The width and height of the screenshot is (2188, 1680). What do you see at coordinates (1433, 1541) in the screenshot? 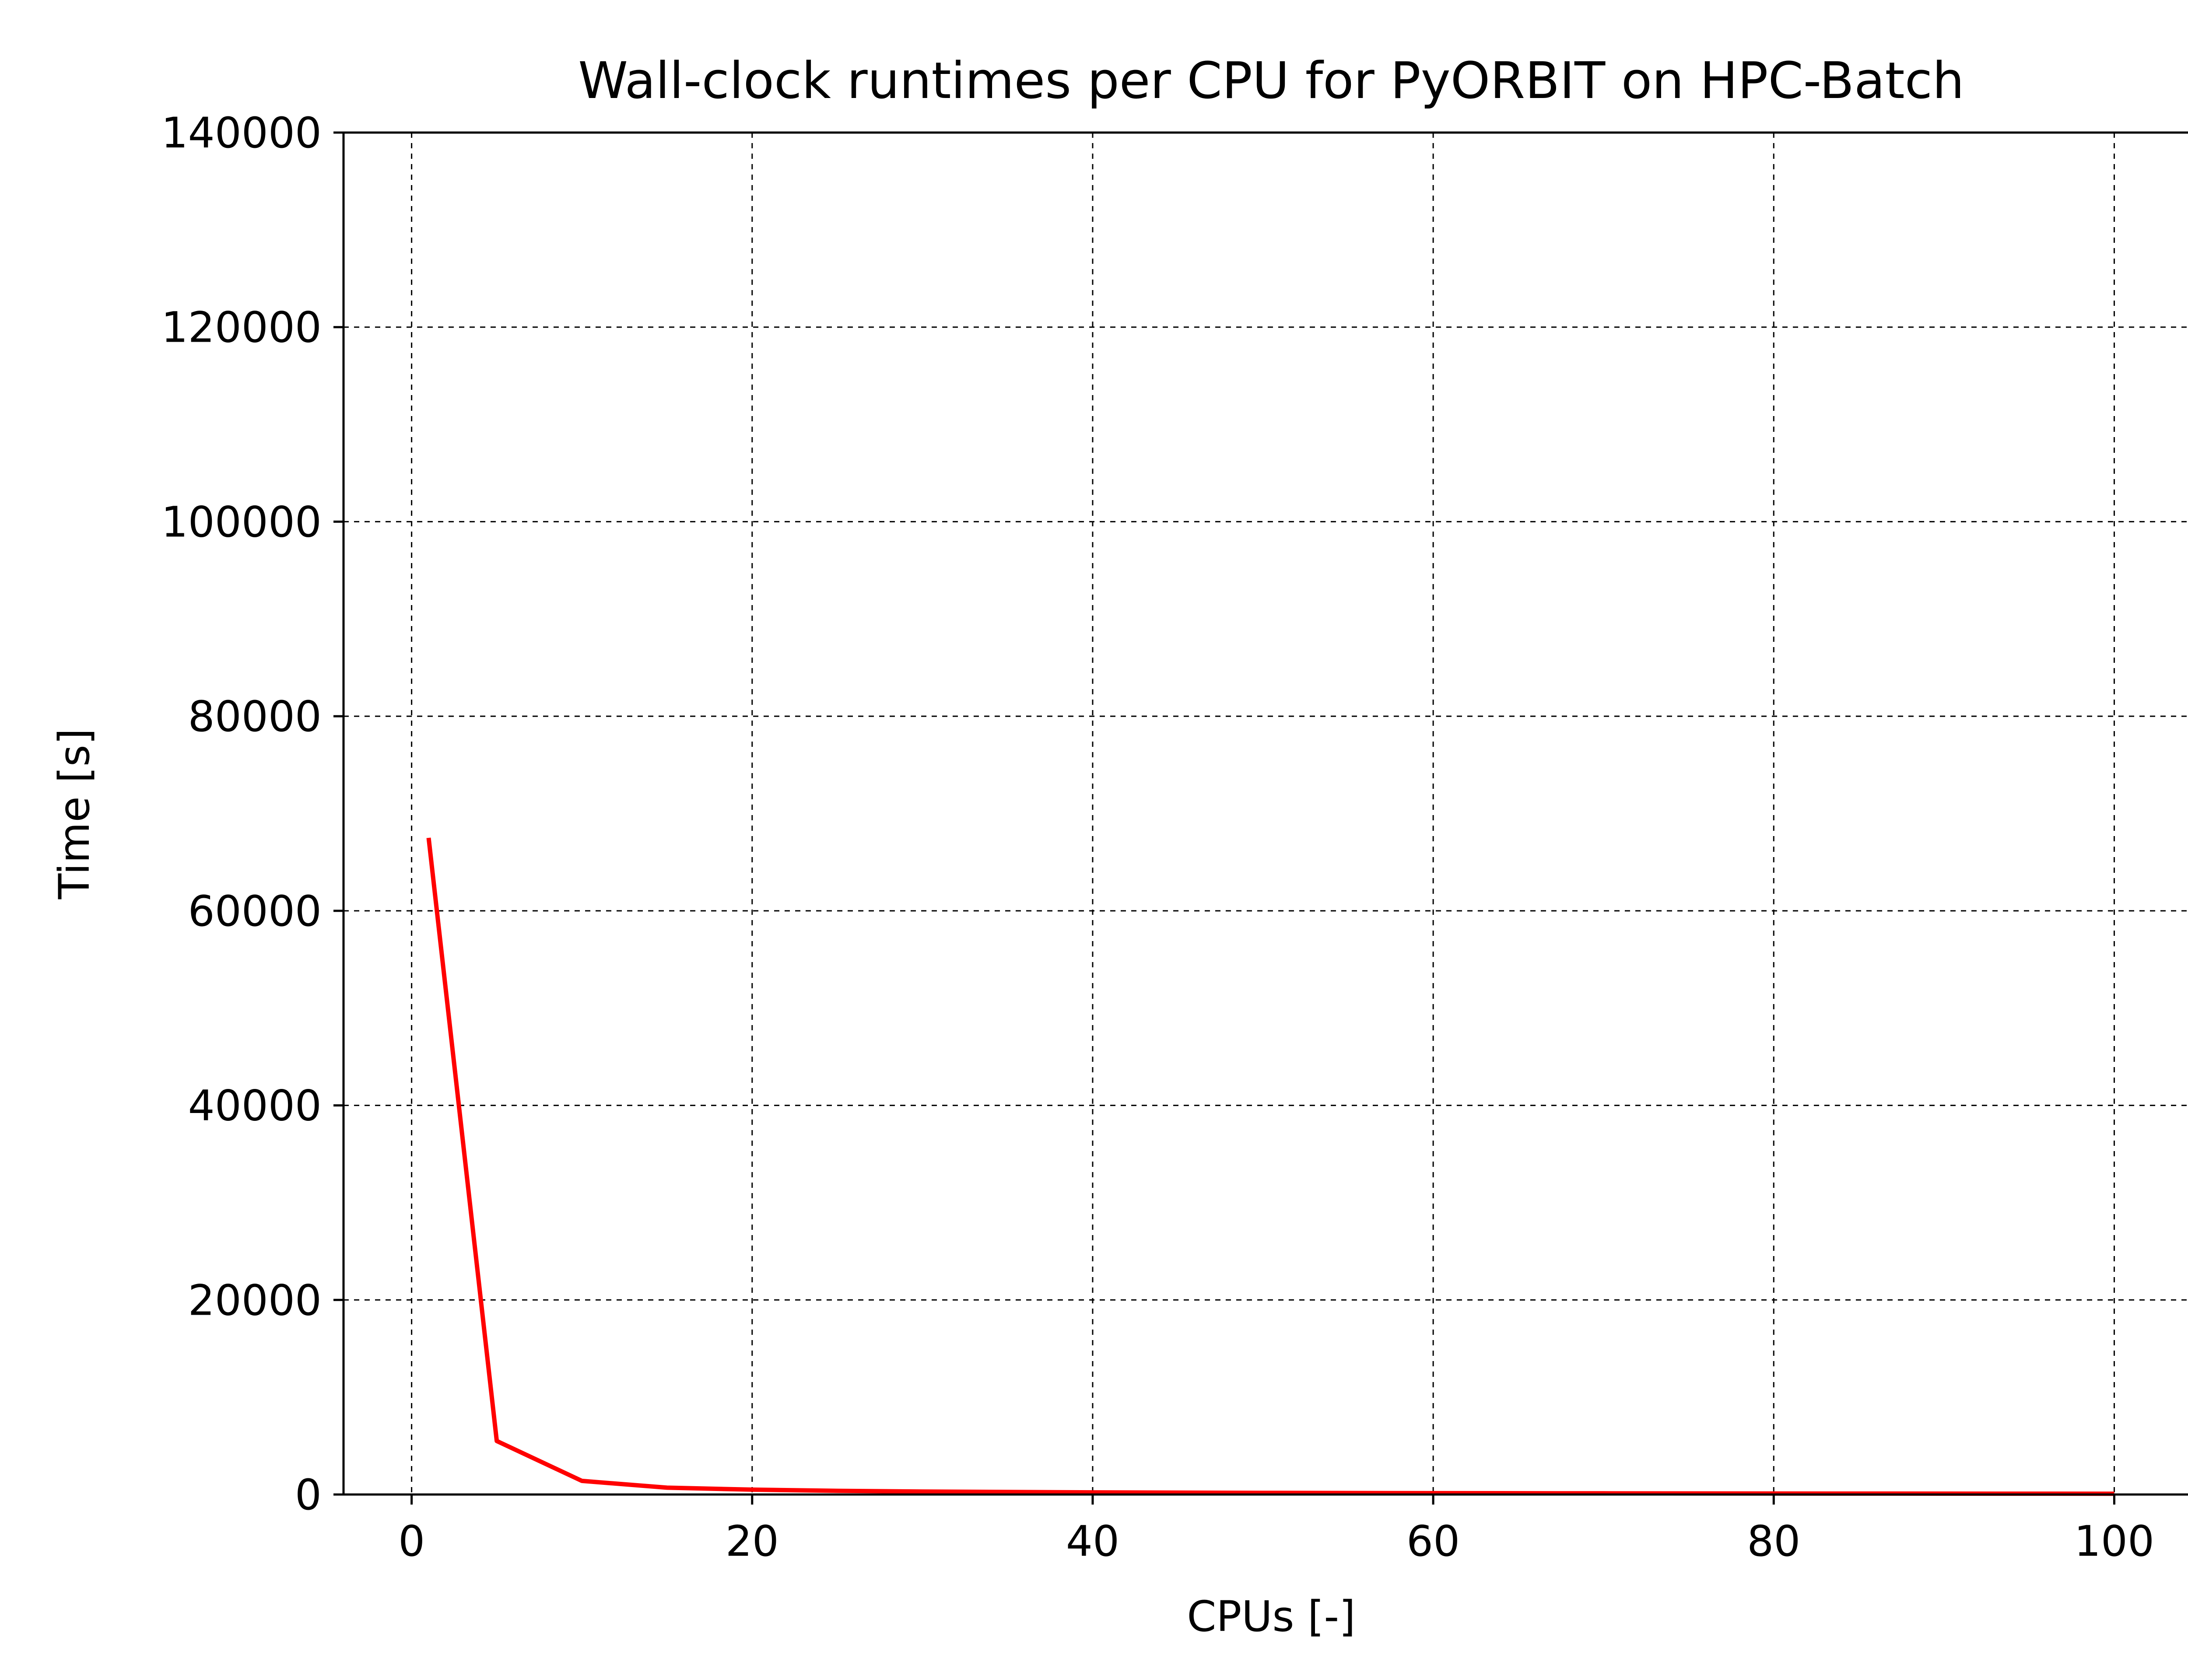
I see `x-tick-label: 60` at bounding box center [1433, 1541].